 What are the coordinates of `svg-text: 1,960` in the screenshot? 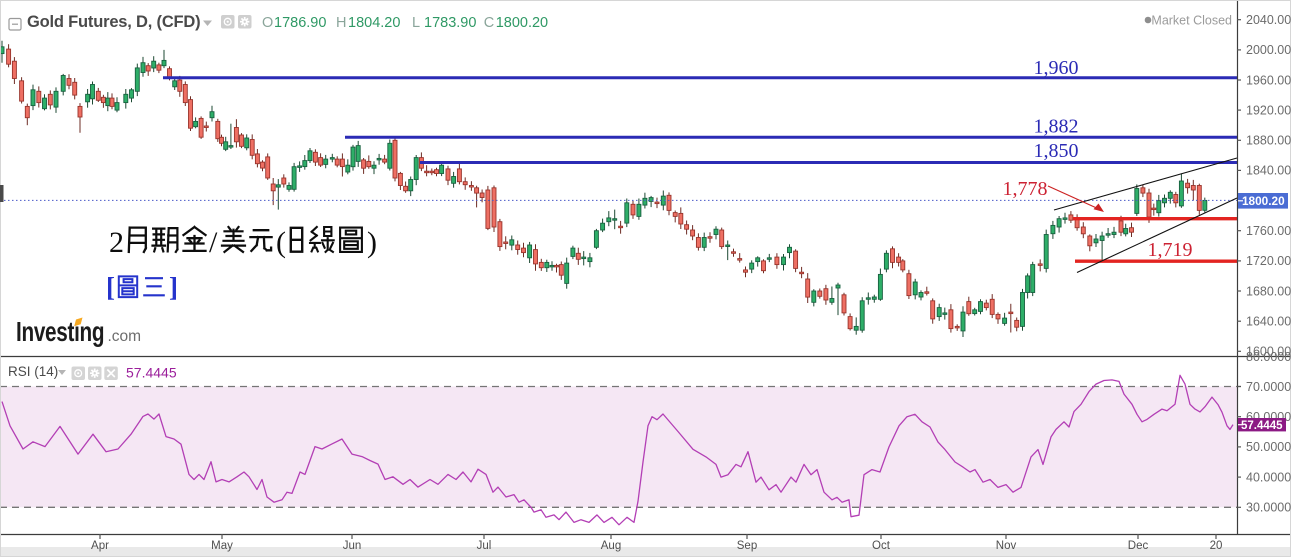 It's located at (1056, 68).